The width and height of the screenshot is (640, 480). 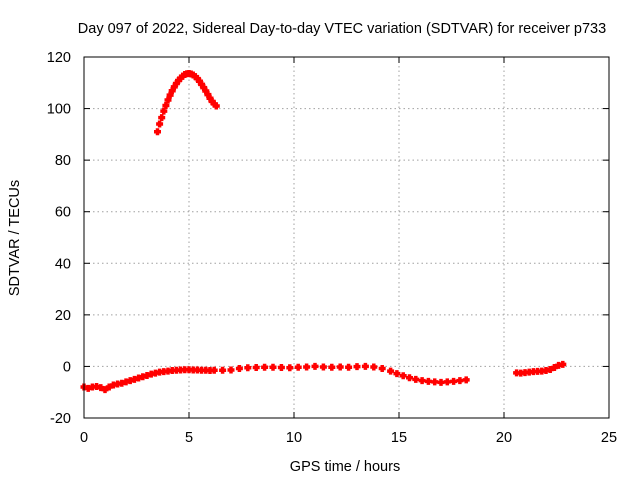 I want to click on y-tick-label: 120, so click(x=59, y=58).